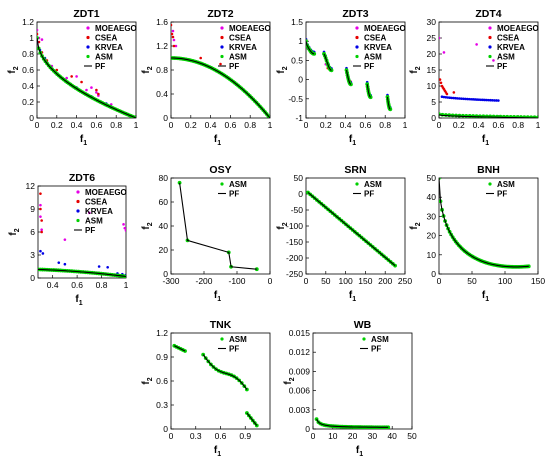 The width and height of the screenshot is (550, 464). Describe the element at coordinates (297, 22) in the screenshot. I see `y-tick-label: 1.5` at that location.